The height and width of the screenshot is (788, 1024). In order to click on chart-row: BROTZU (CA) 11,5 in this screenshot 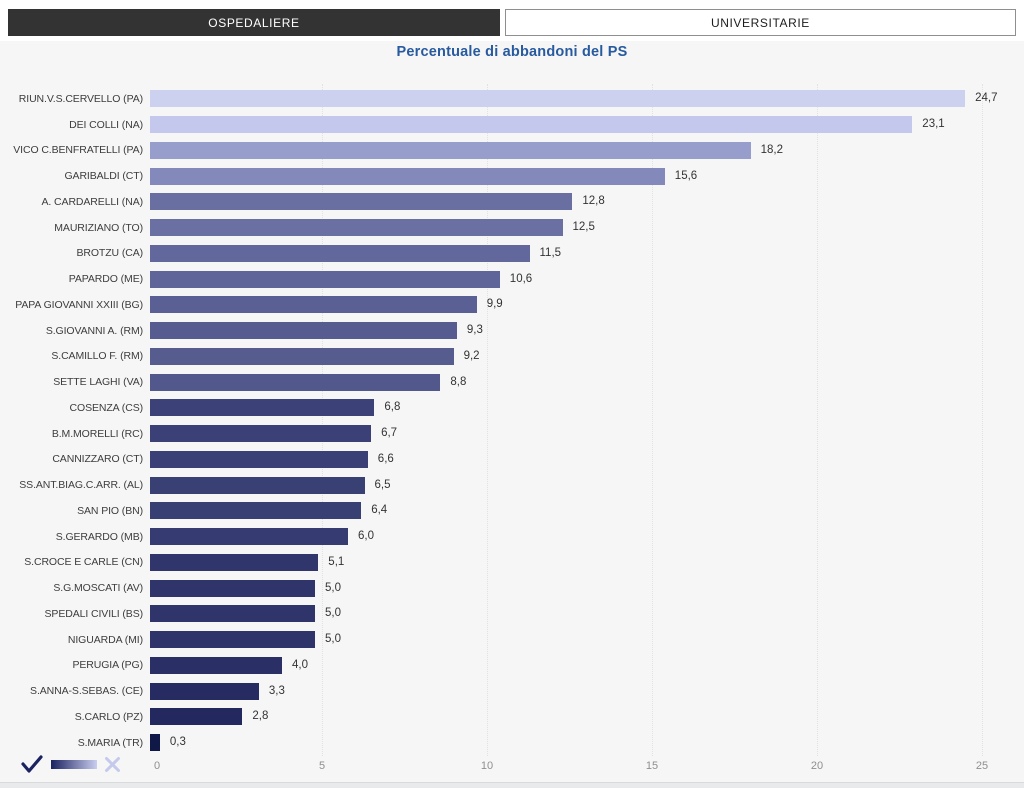, I will do `click(510, 254)`.